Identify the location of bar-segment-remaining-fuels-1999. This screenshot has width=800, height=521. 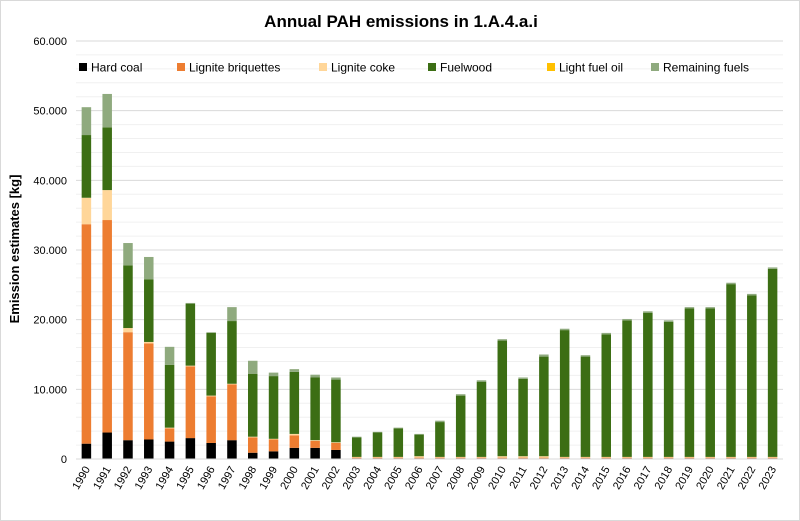
(273, 374).